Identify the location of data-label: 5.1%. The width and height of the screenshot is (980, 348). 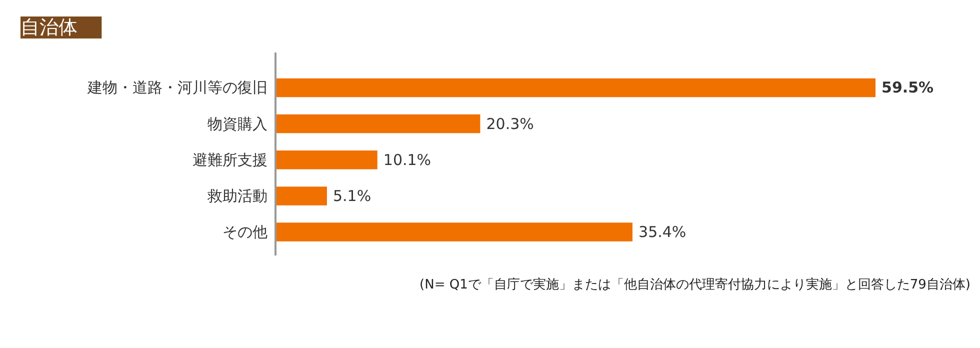
(352, 195).